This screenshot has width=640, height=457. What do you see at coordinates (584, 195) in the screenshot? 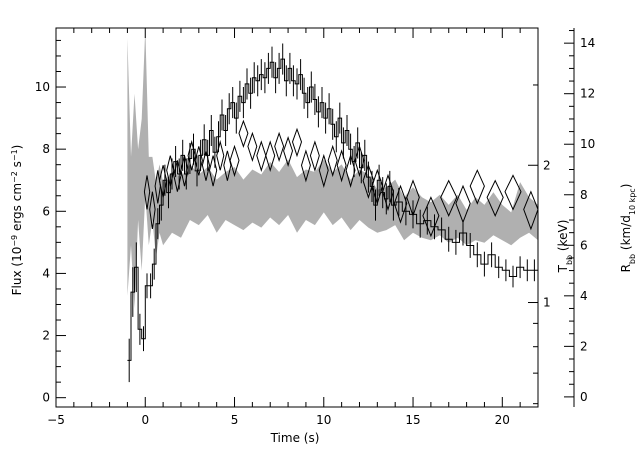
I see `y-right-outer-tick-label: 8` at bounding box center [584, 195].